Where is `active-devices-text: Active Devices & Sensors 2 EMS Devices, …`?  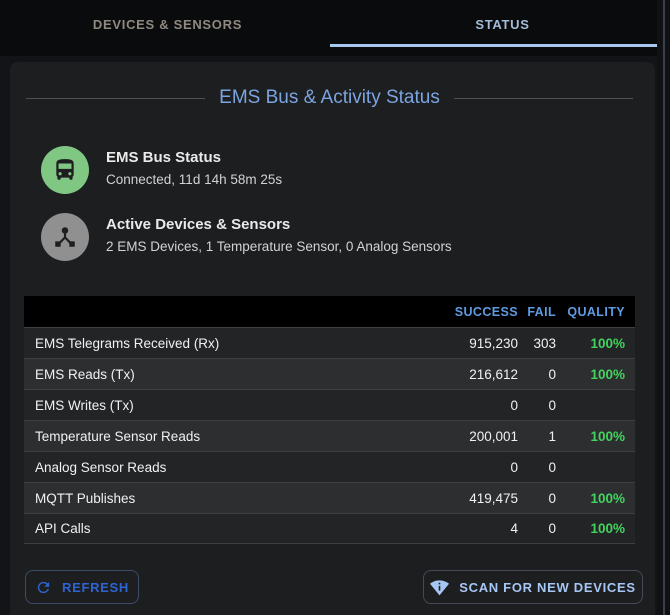 active-devices-text: Active Devices & Sensors 2 EMS Devices, … is located at coordinates (279, 237).